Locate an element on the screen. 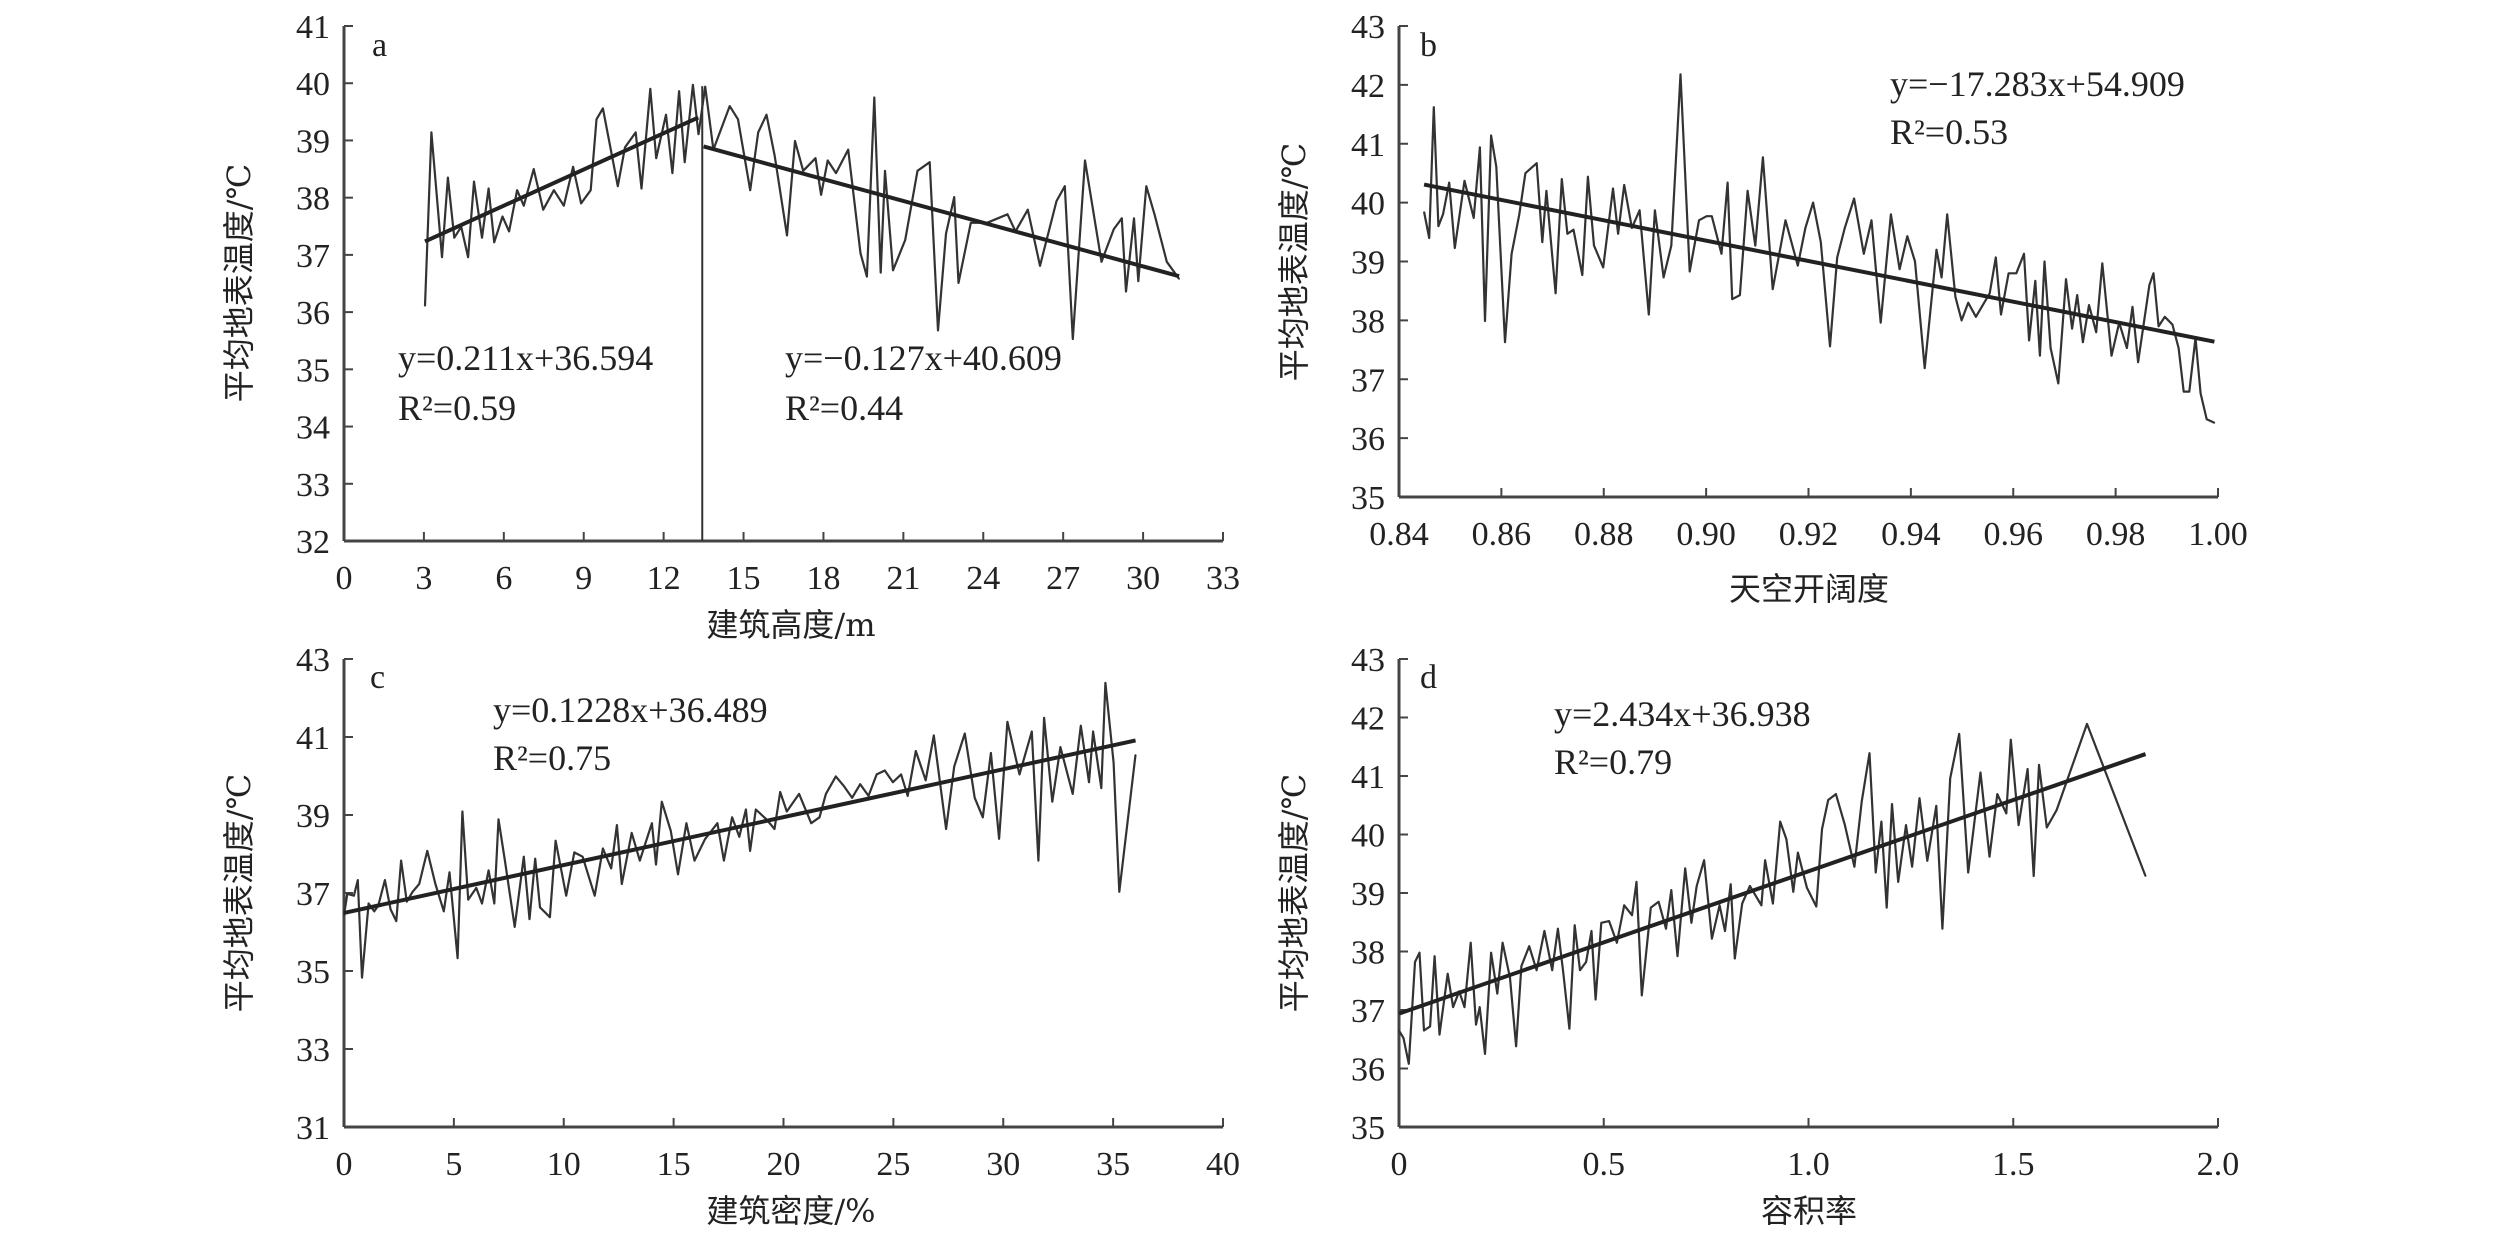 The image size is (2520, 1239). x-tick-label: 20 is located at coordinates (784, 1164).